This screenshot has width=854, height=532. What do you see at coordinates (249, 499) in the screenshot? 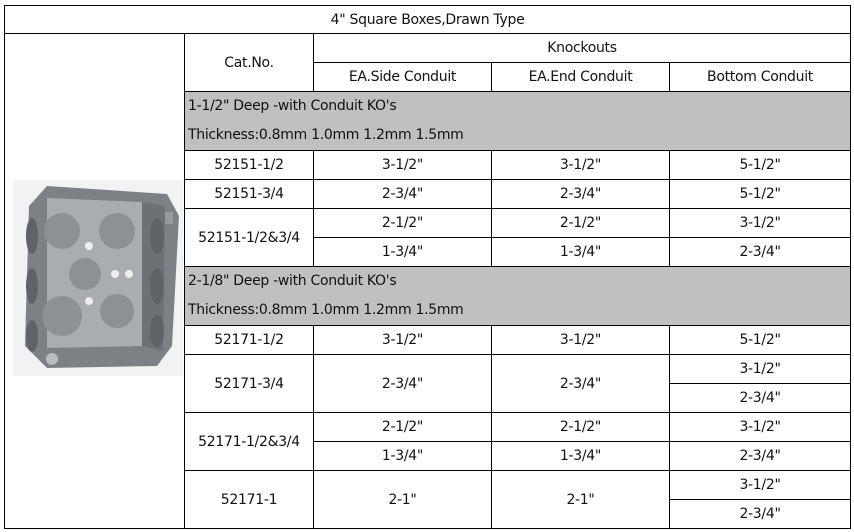
I see `cat-no: 52171-1` at bounding box center [249, 499].